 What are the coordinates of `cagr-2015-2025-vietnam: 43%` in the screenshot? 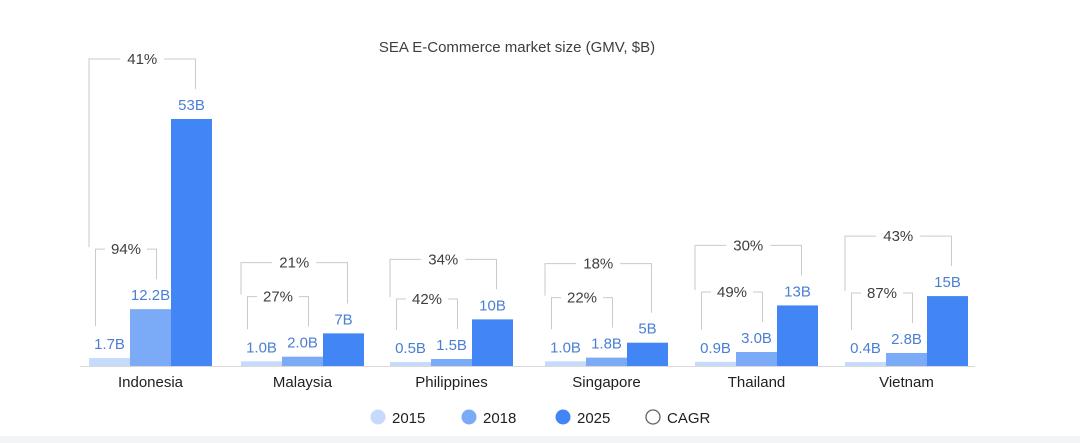 It's located at (898, 236).